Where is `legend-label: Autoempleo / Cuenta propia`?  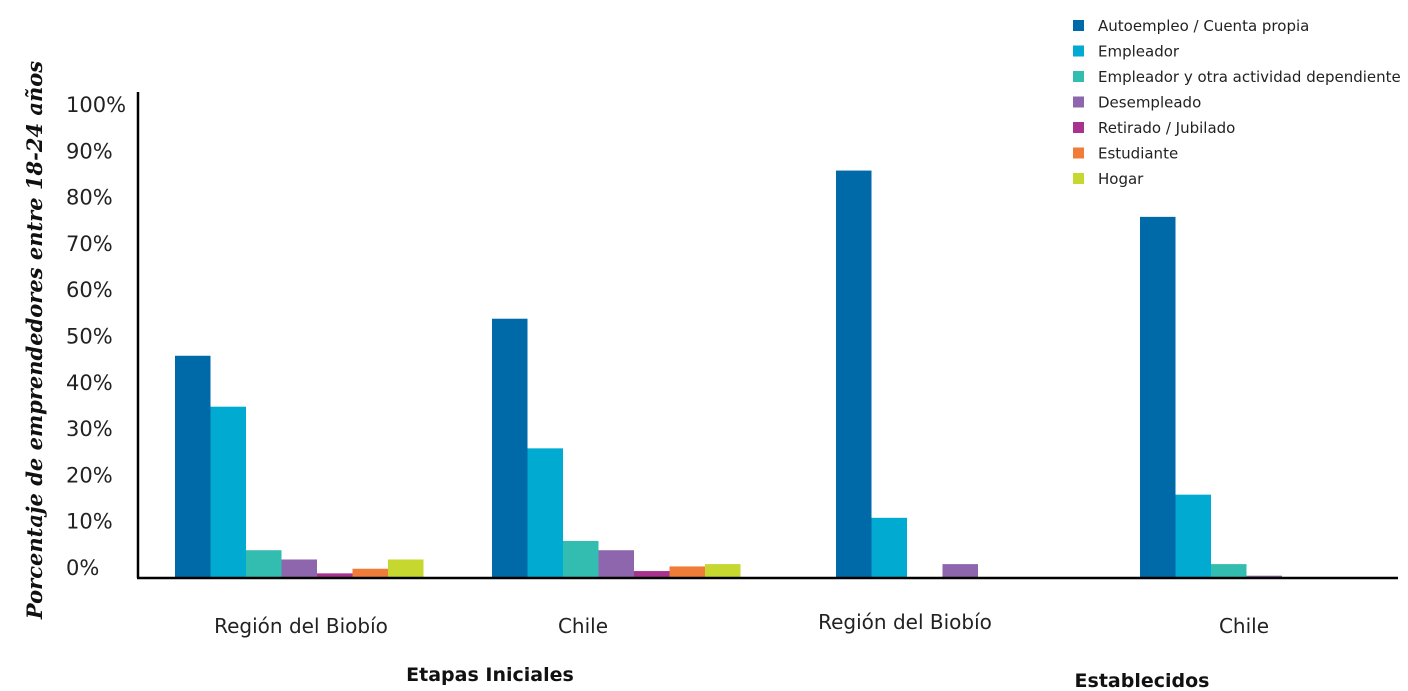
legend-label: Autoempleo / Cuenta propia is located at coordinates (1203, 26).